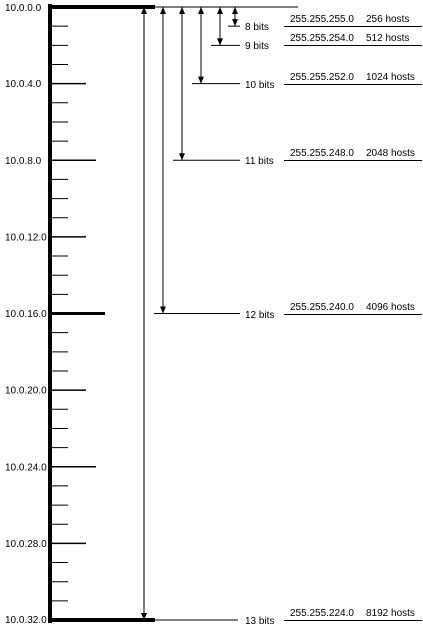 Image resolution: width=423 pixels, height=633 pixels. I want to click on subnet-bits-label: 11 bits, so click(259, 161).